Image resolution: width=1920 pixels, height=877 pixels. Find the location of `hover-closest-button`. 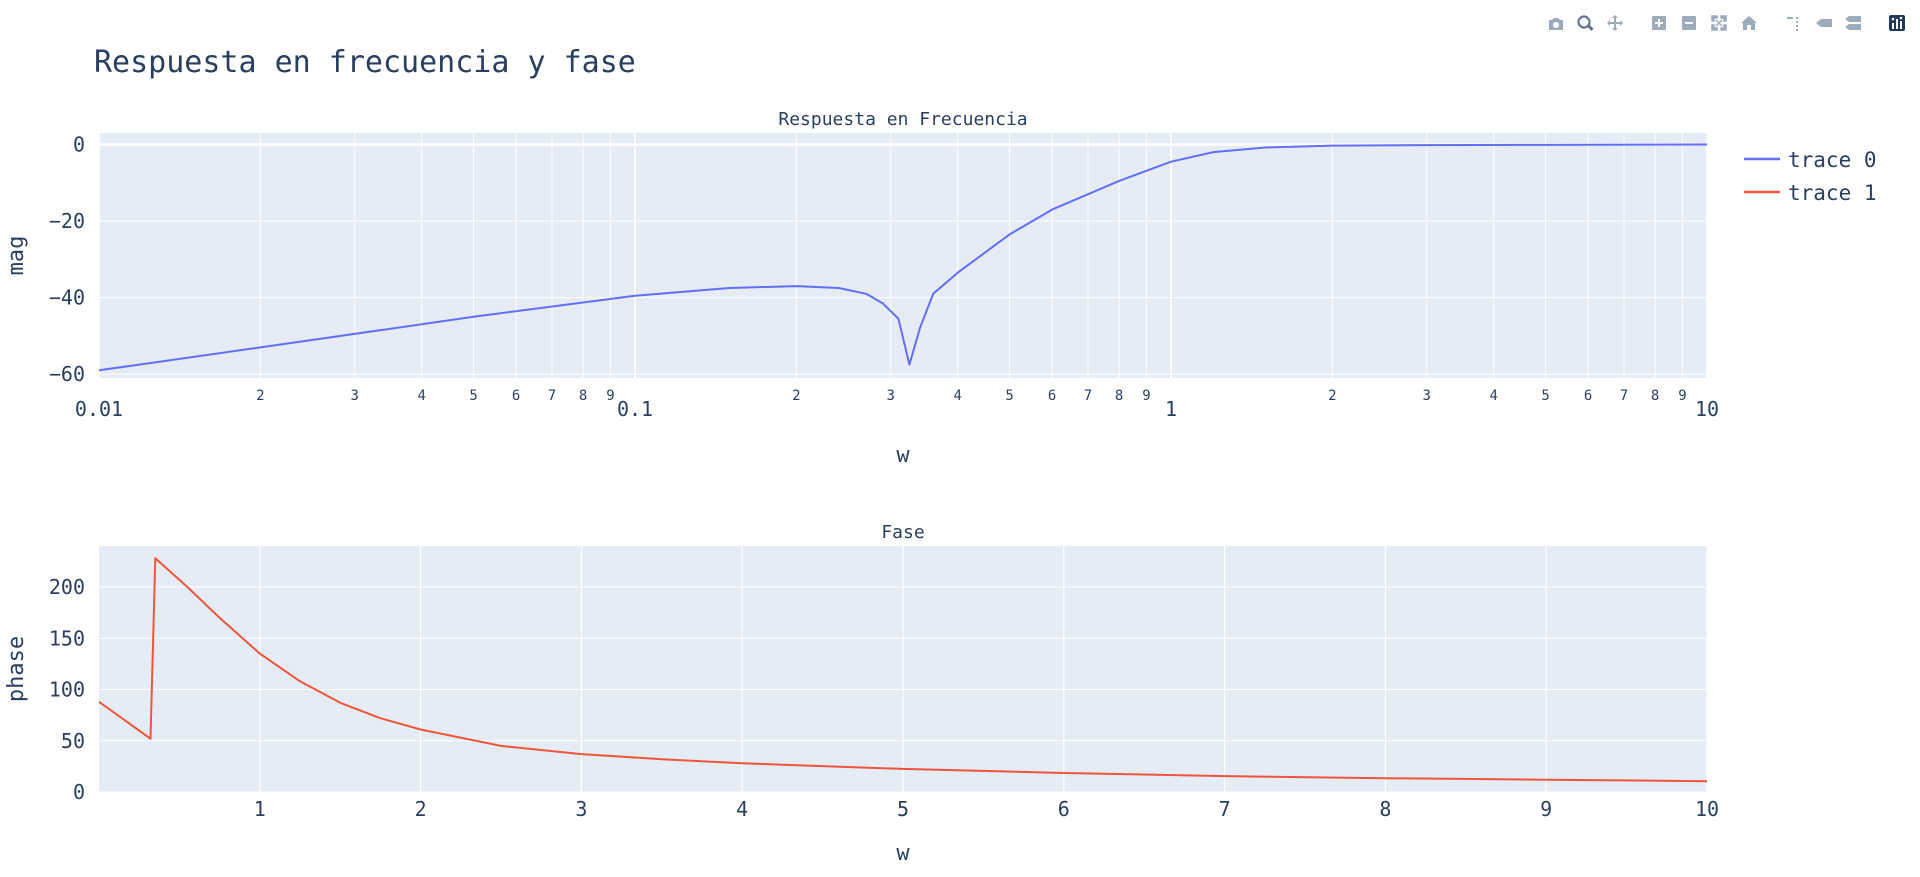

hover-closest-button is located at coordinates (1823, 23).